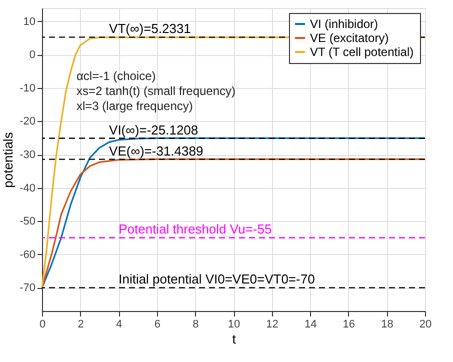  What do you see at coordinates (119, 324) in the screenshot?
I see `x-tick-label: 4` at bounding box center [119, 324].